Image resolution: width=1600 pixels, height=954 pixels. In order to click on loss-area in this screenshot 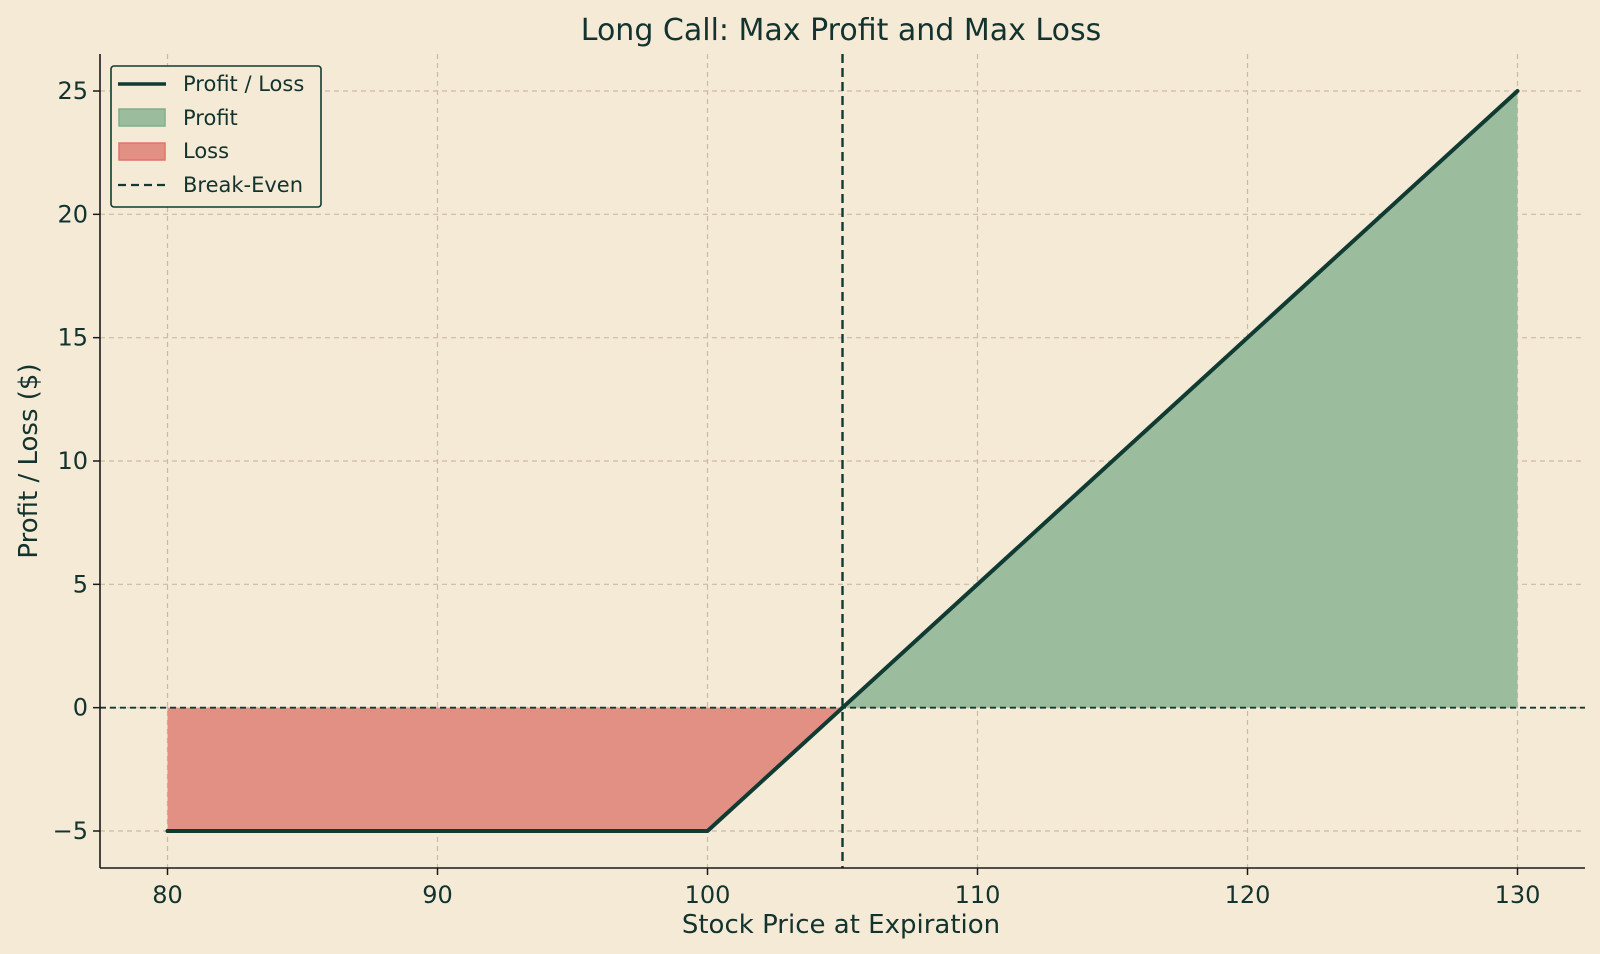, I will do `click(505, 769)`.